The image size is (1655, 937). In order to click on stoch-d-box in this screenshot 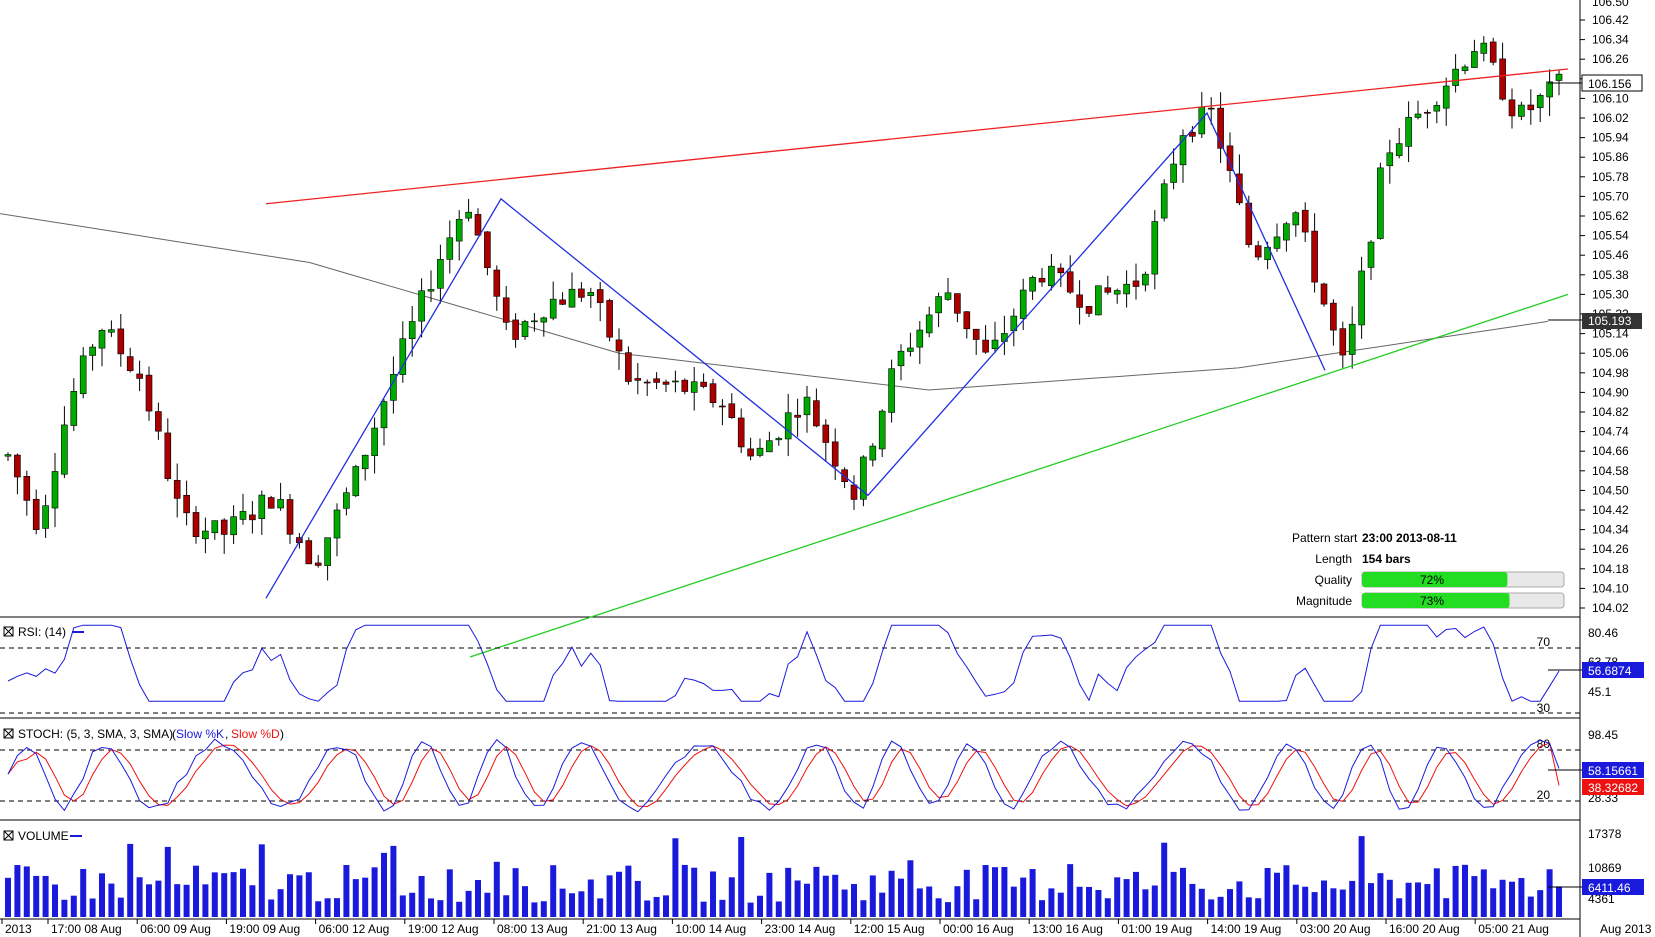, I will do `click(1613, 787)`.